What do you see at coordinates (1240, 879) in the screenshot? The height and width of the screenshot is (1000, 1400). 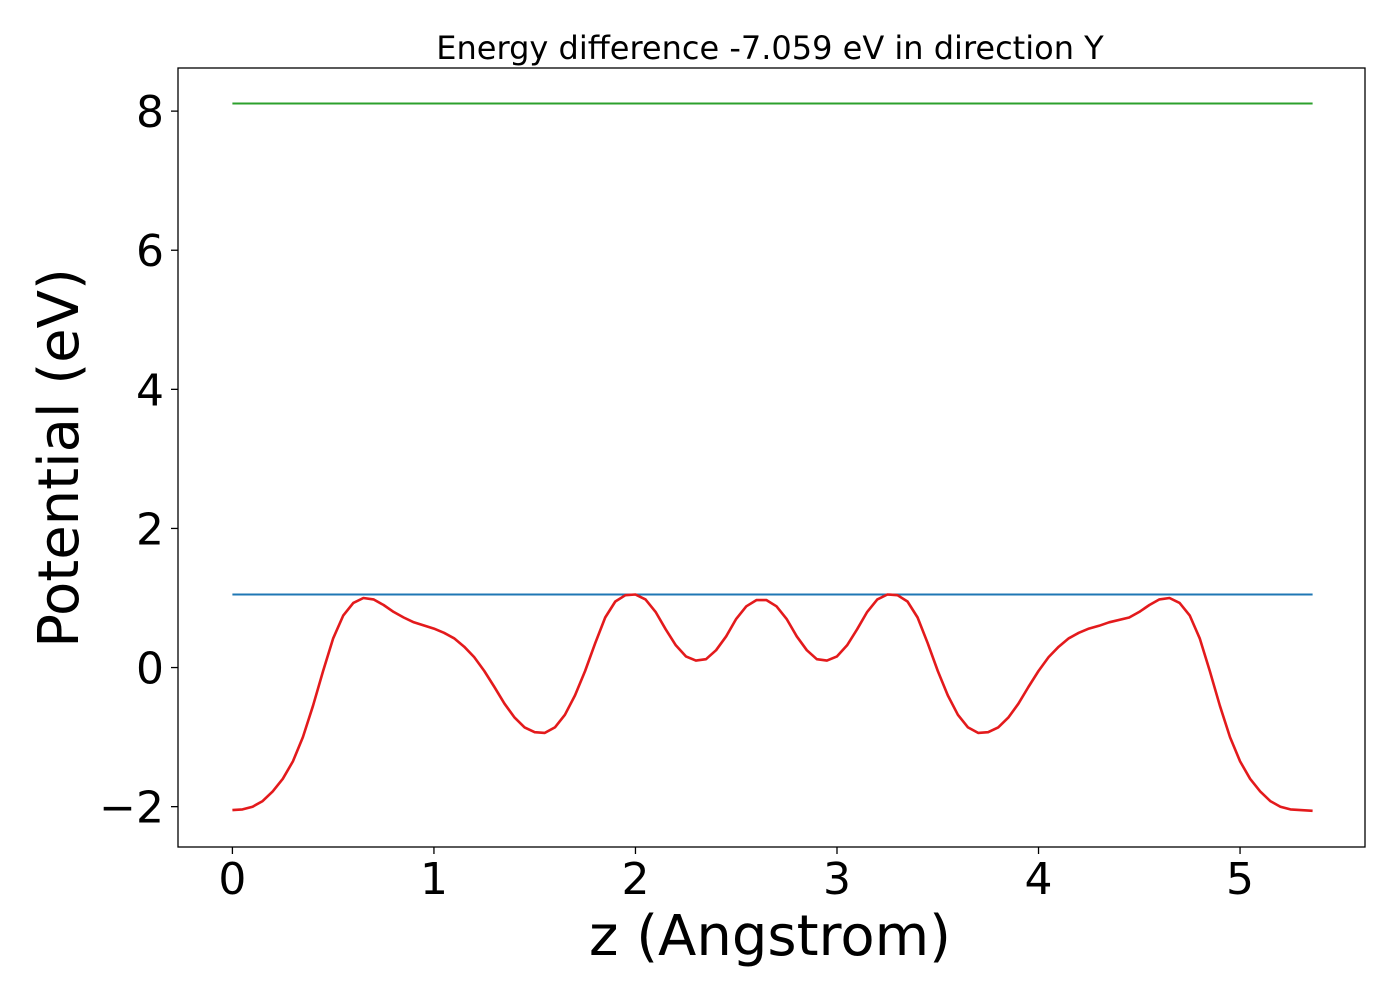 I see `x-tick-label: 5` at bounding box center [1240, 879].